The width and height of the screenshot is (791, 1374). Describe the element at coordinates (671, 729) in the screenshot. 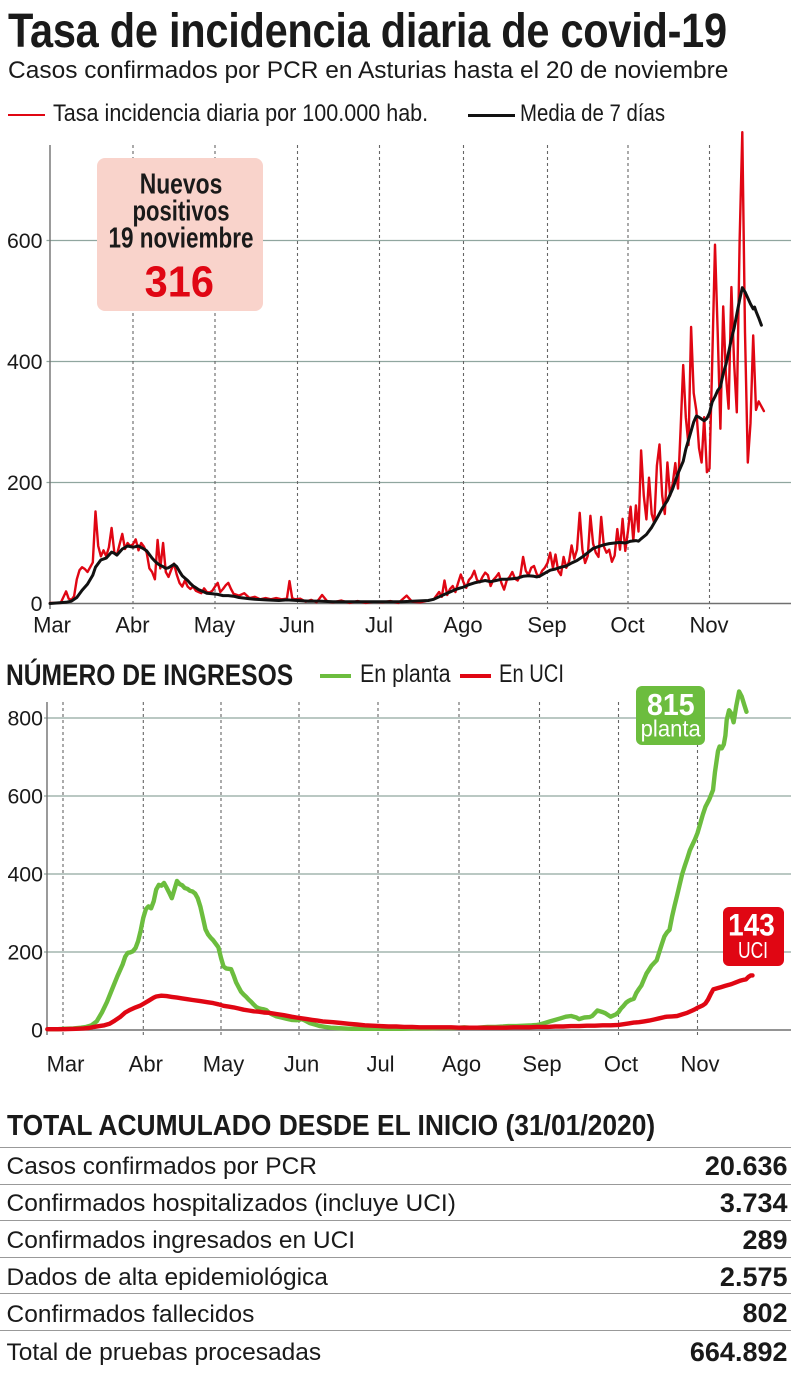

I see `svg-text: planta` at that location.